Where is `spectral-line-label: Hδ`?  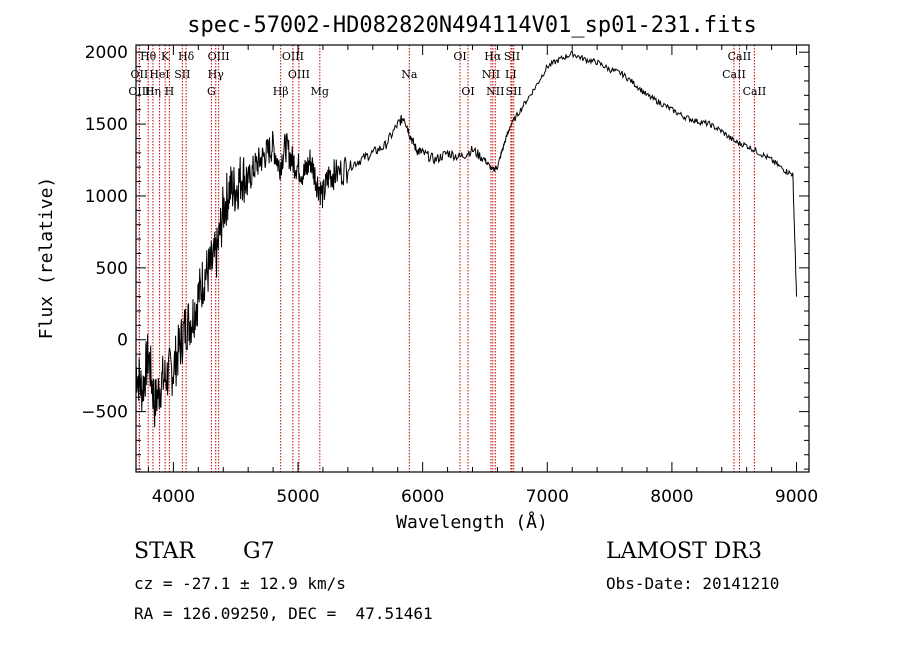 spectral-line-label: Hδ is located at coordinates (186, 56).